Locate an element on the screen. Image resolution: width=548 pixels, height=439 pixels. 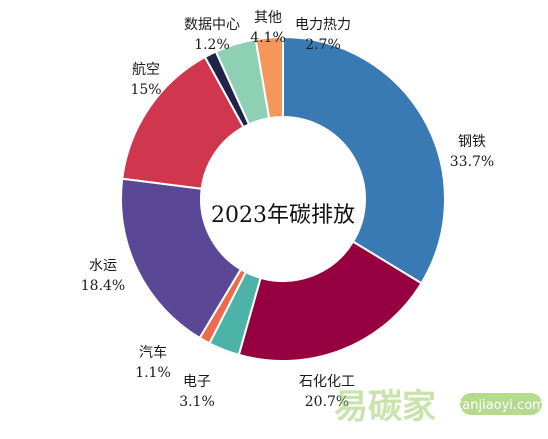
slice-value-9: 2.7% is located at coordinates (323, 45).